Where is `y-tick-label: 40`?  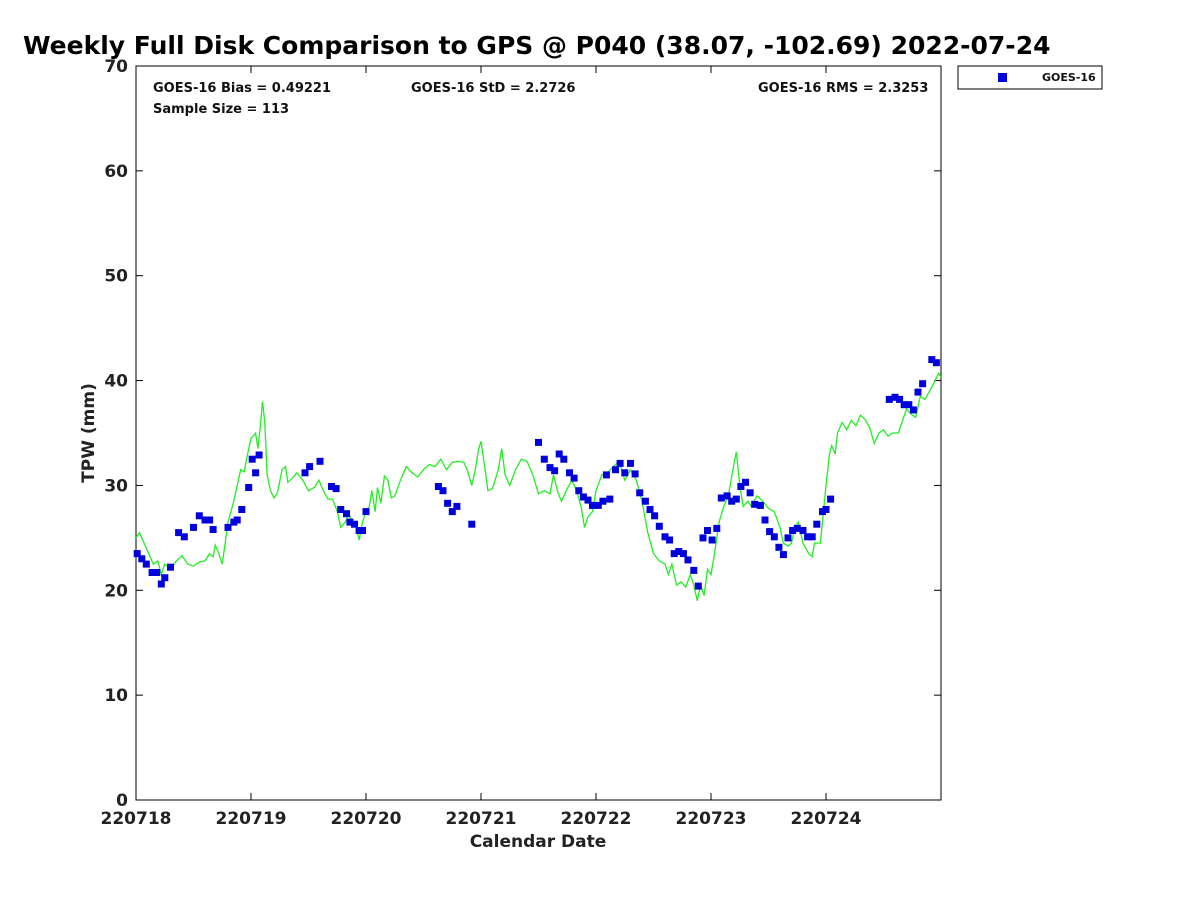 y-tick-label: 40 is located at coordinates (116, 382).